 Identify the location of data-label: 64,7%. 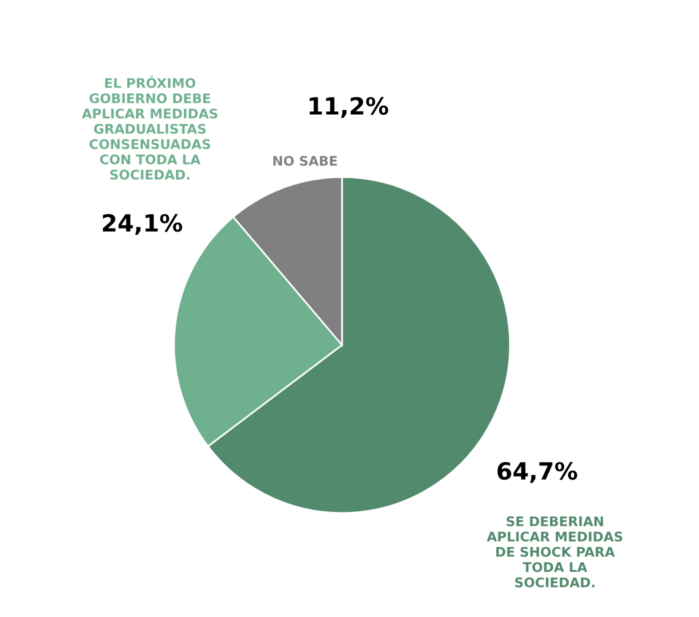
(538, 472).